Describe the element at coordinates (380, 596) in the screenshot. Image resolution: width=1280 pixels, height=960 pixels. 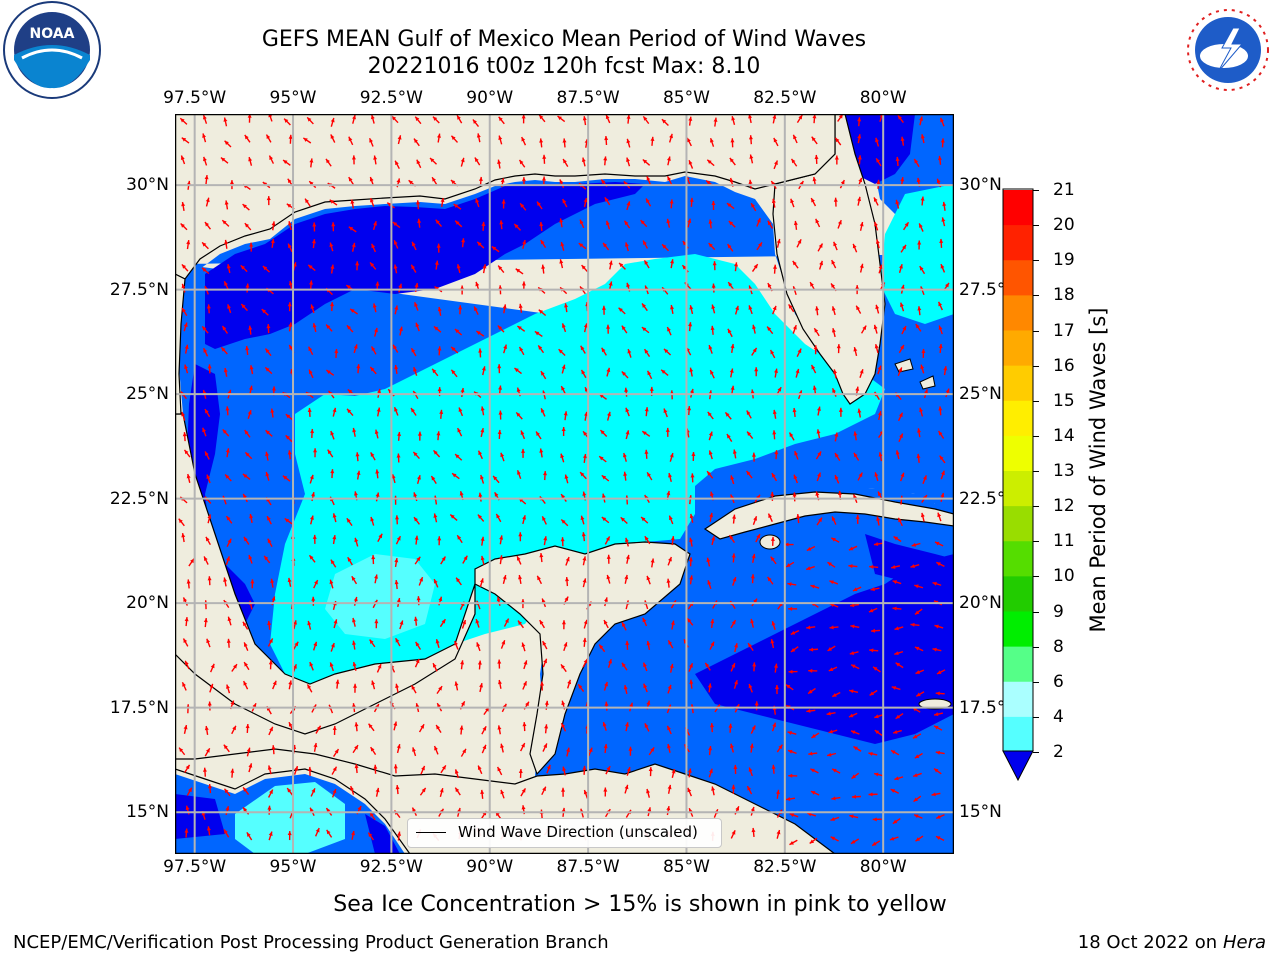
I see `cyan-light-patch` at that location.